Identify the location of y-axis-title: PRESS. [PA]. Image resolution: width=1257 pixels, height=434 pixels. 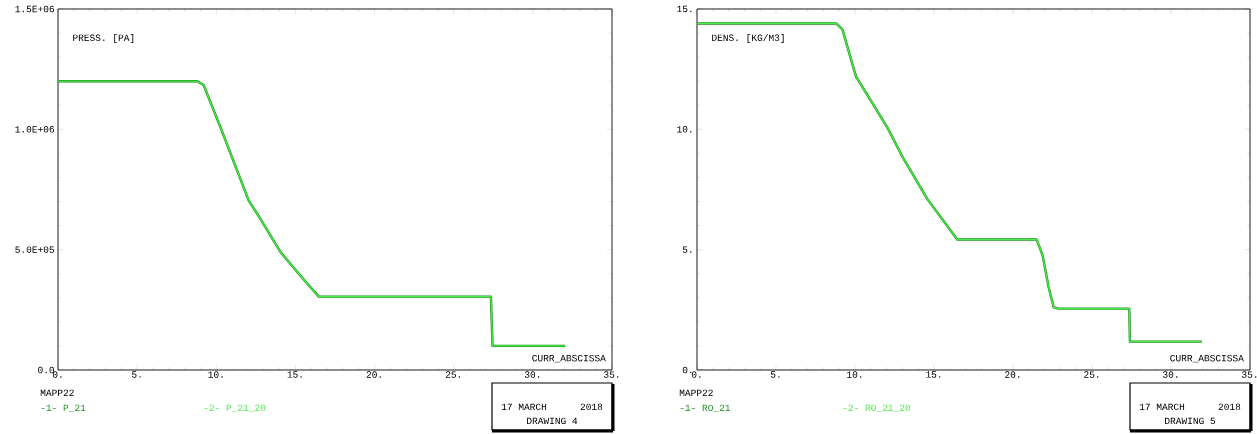
(103, 38).